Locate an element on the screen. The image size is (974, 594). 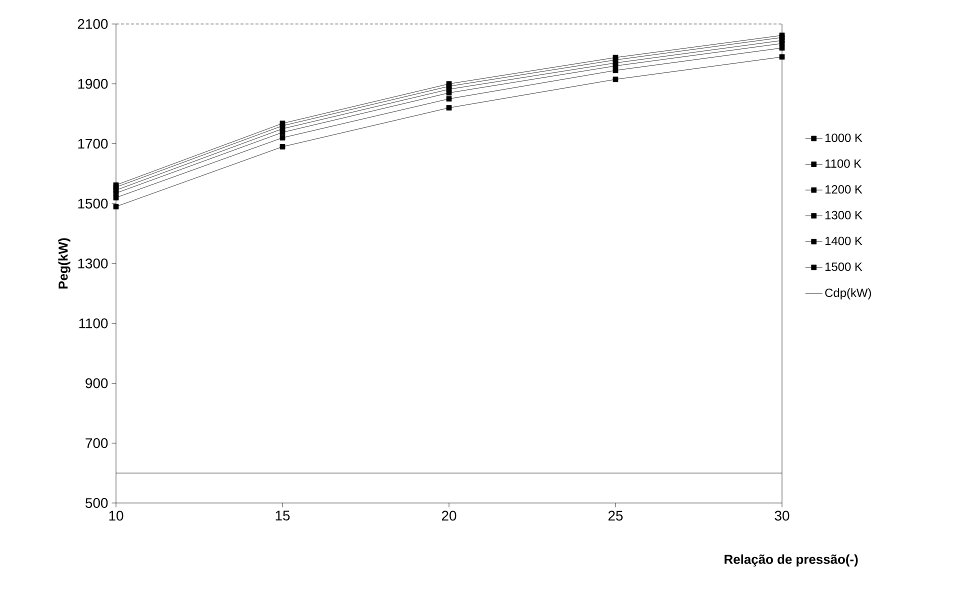
y-tick-label: 500 is located at coordinates (97, 503).